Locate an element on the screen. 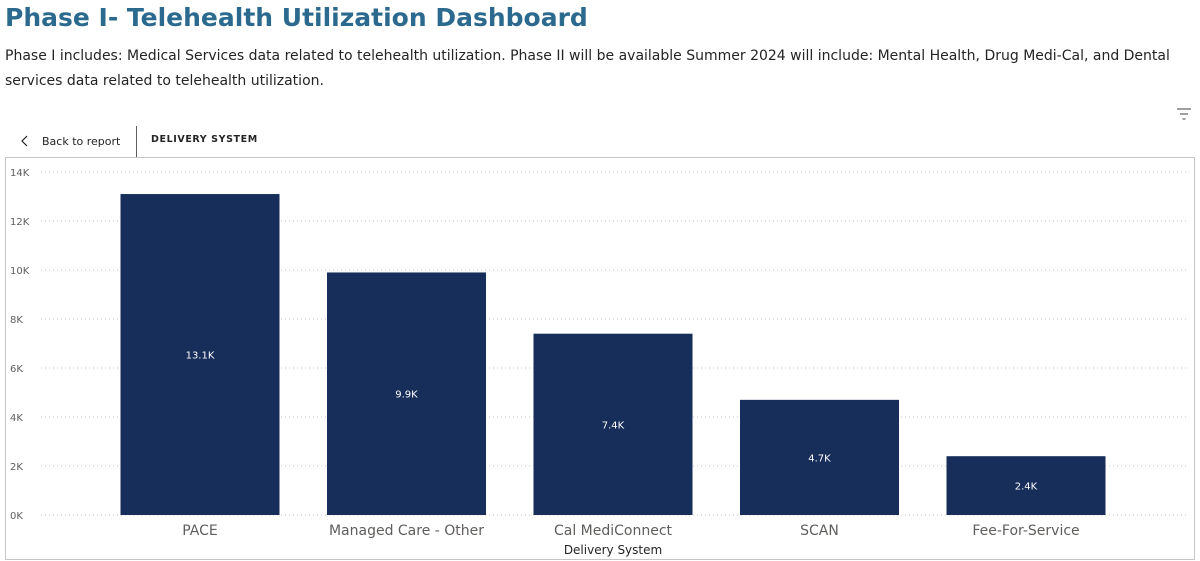  y-tick-label: 10K is located at coordinates (20, 271).